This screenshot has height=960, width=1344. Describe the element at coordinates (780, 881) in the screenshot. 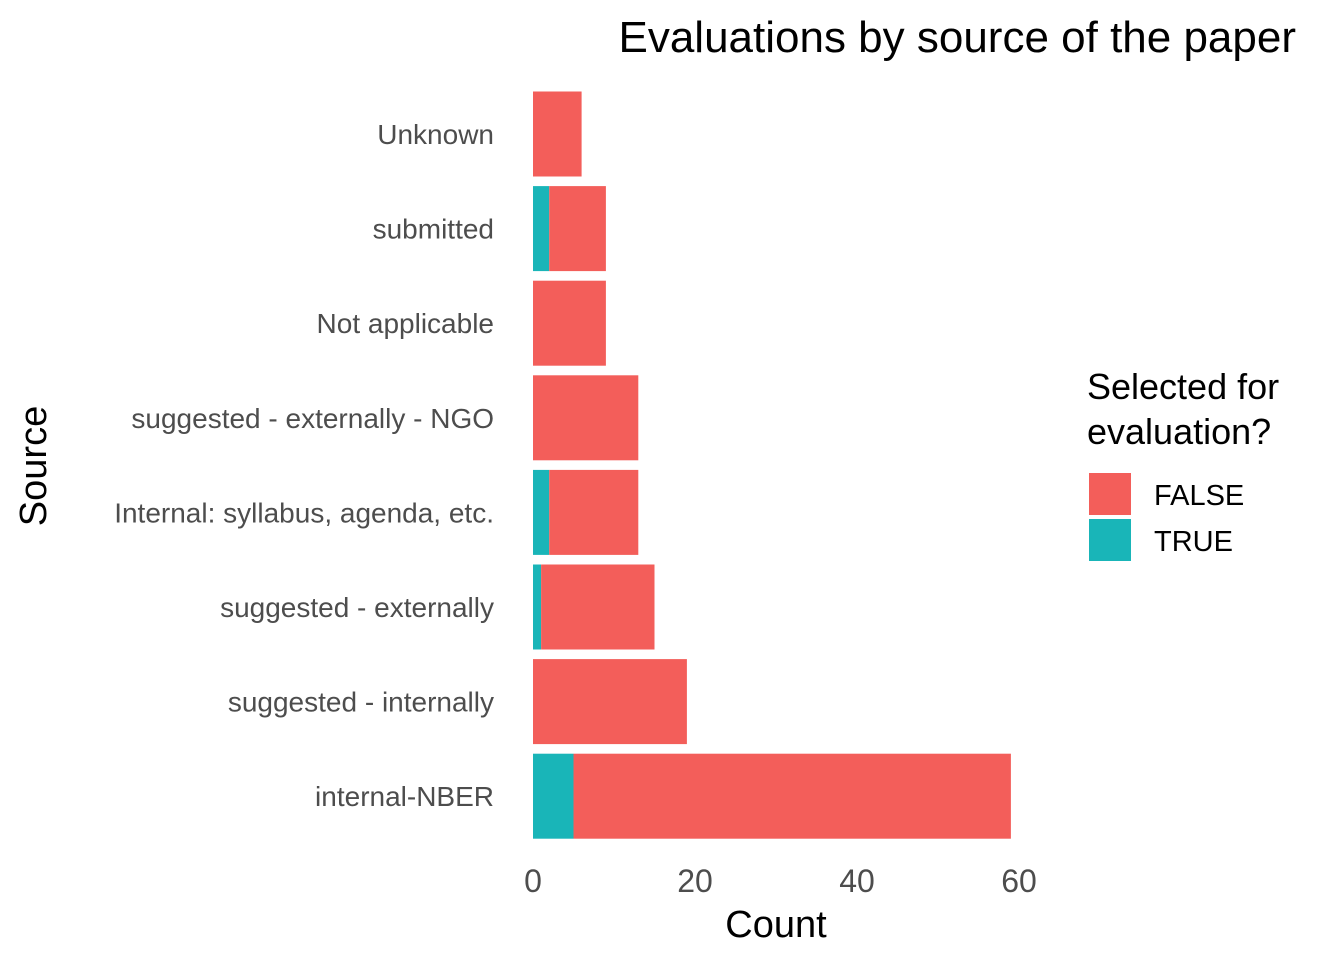

I see `x-axis-ticks: 0 20 40 60` at that location.